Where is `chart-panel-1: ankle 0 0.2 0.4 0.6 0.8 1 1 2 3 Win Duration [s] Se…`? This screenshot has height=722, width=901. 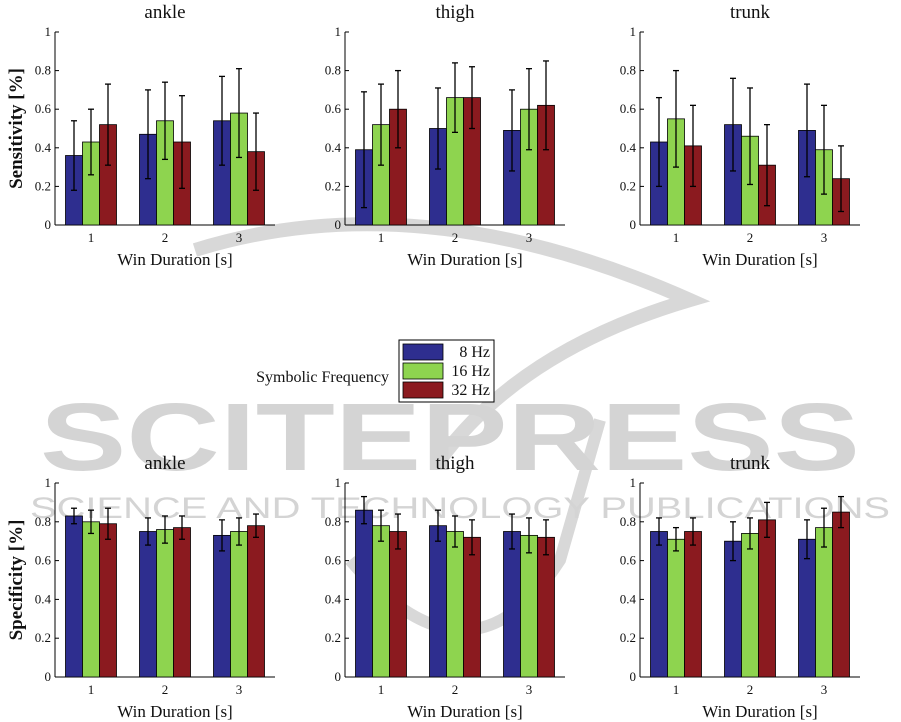 chart-panel-1: ankle 0 0.2 0.4 0.6 0.8 1 1 2 3 Win Duration [s] Se… is located at coordinates (140, 135).